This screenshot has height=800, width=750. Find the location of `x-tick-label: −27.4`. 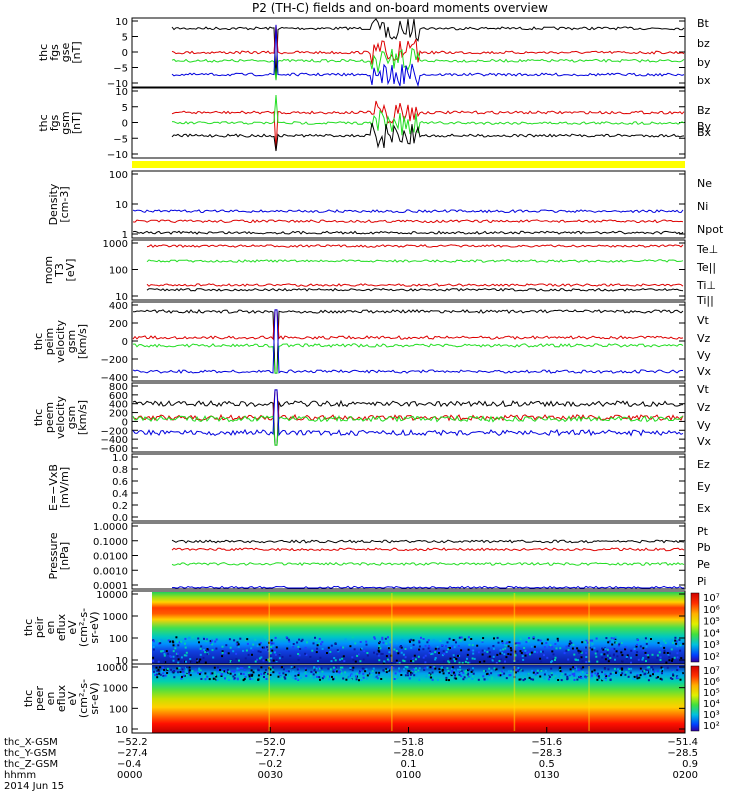

x-tick-label: −27.4 is located at coordinates (132, 753).